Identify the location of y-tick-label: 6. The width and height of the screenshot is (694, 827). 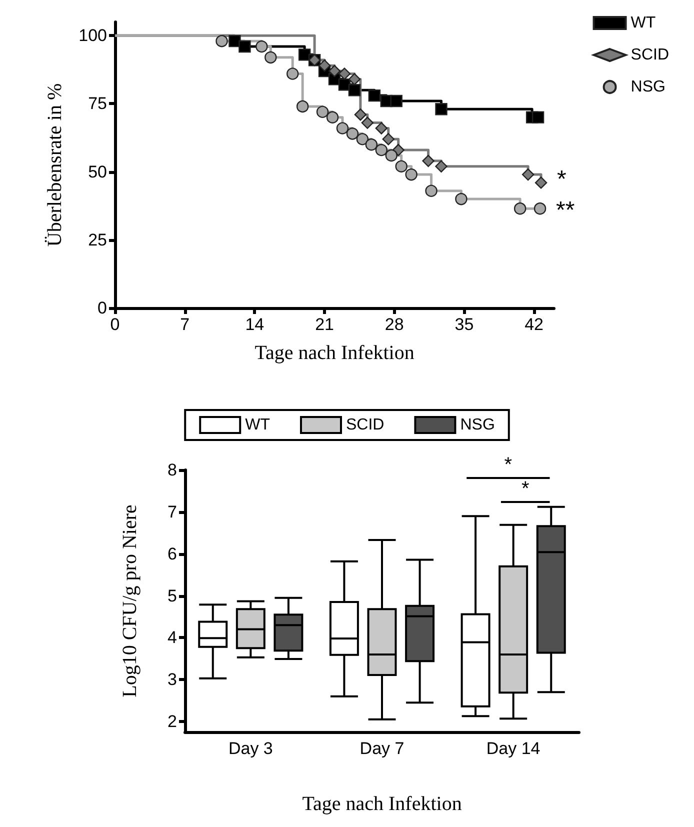
(172, 554).